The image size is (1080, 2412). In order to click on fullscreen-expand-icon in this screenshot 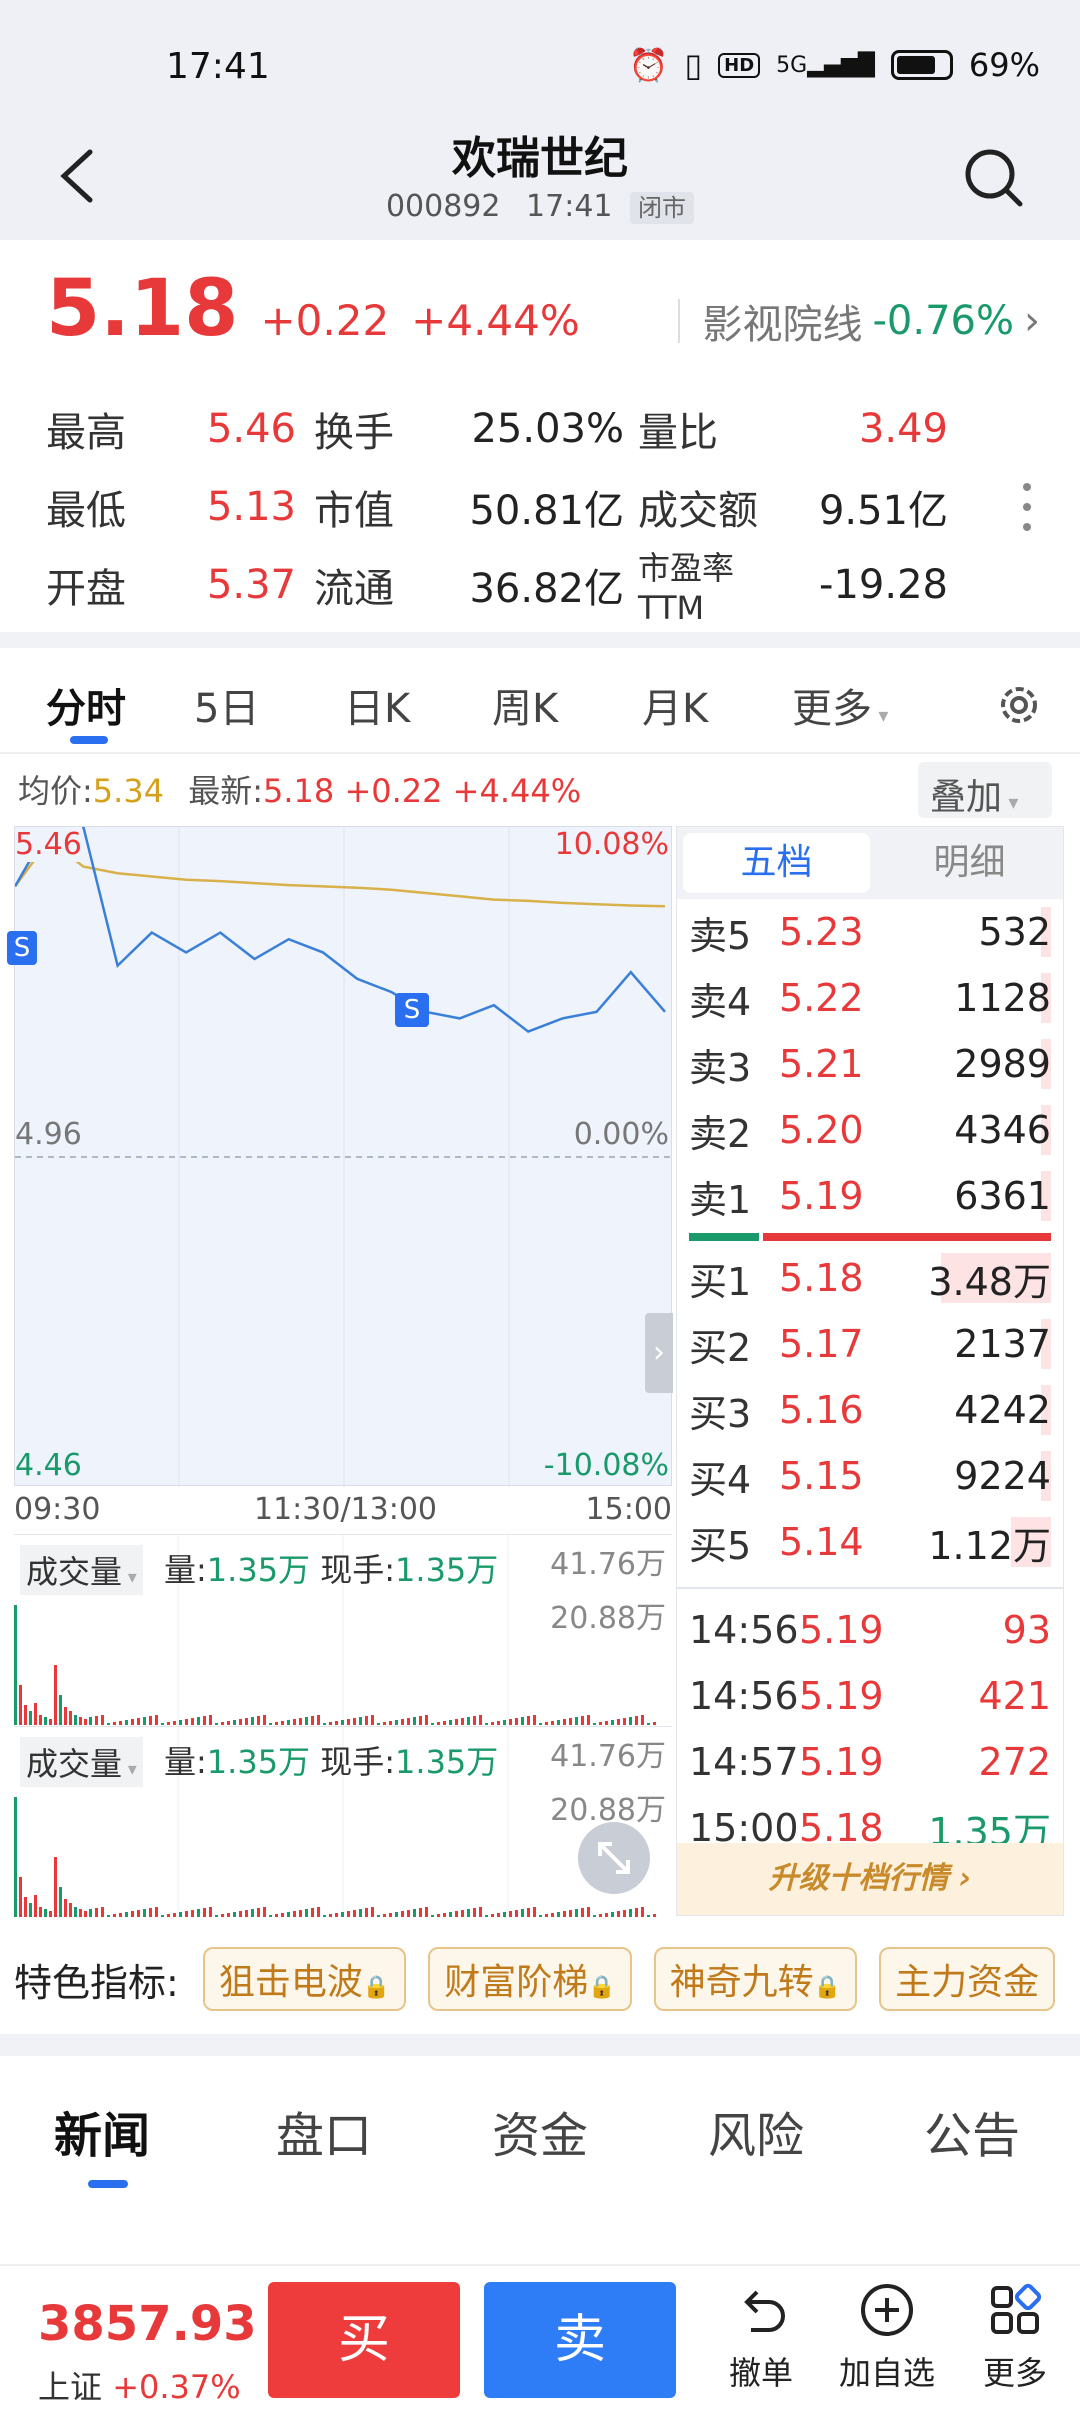, I will do `click(614, 1858)`.